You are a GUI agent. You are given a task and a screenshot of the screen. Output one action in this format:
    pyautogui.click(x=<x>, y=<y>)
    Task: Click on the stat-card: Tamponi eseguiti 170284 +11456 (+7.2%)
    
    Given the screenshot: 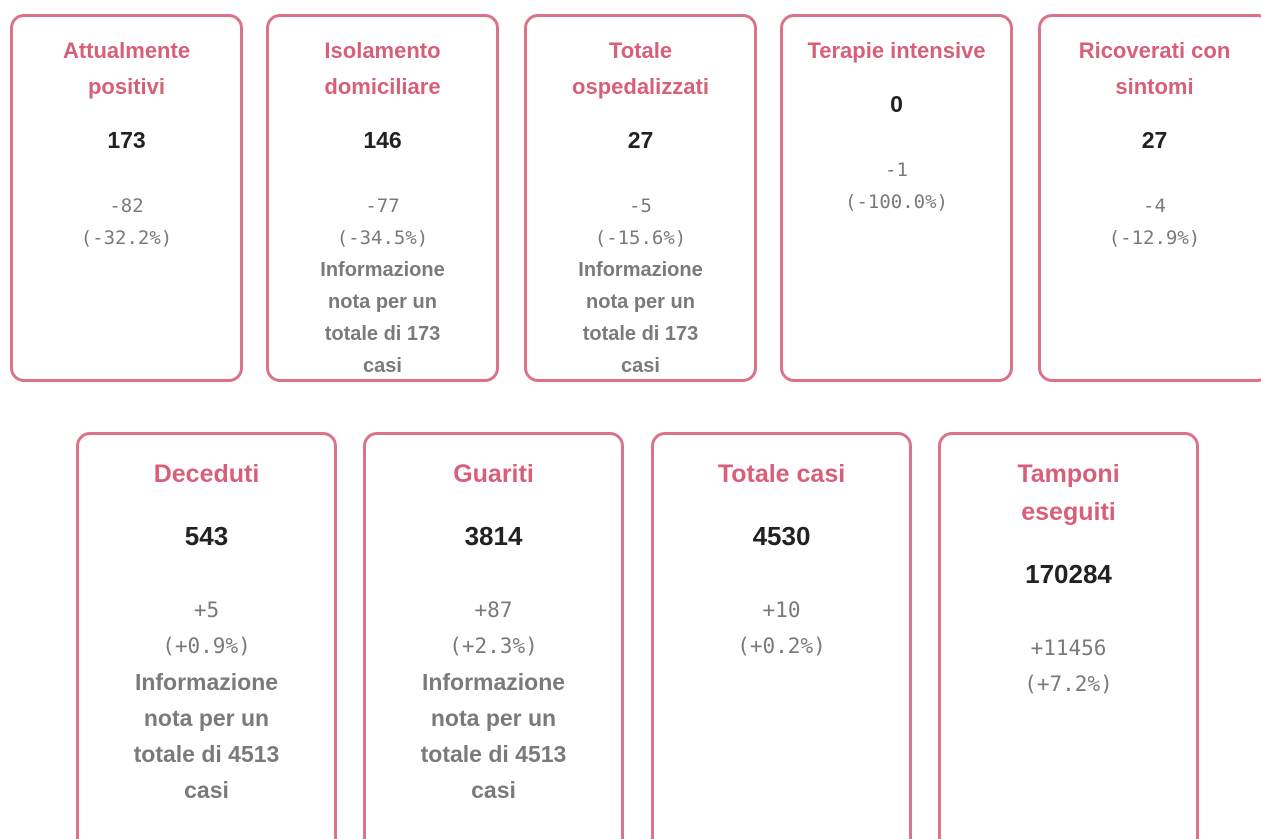 What is the action you would take?
    pyautogui.click(x=1068, y=635)
    